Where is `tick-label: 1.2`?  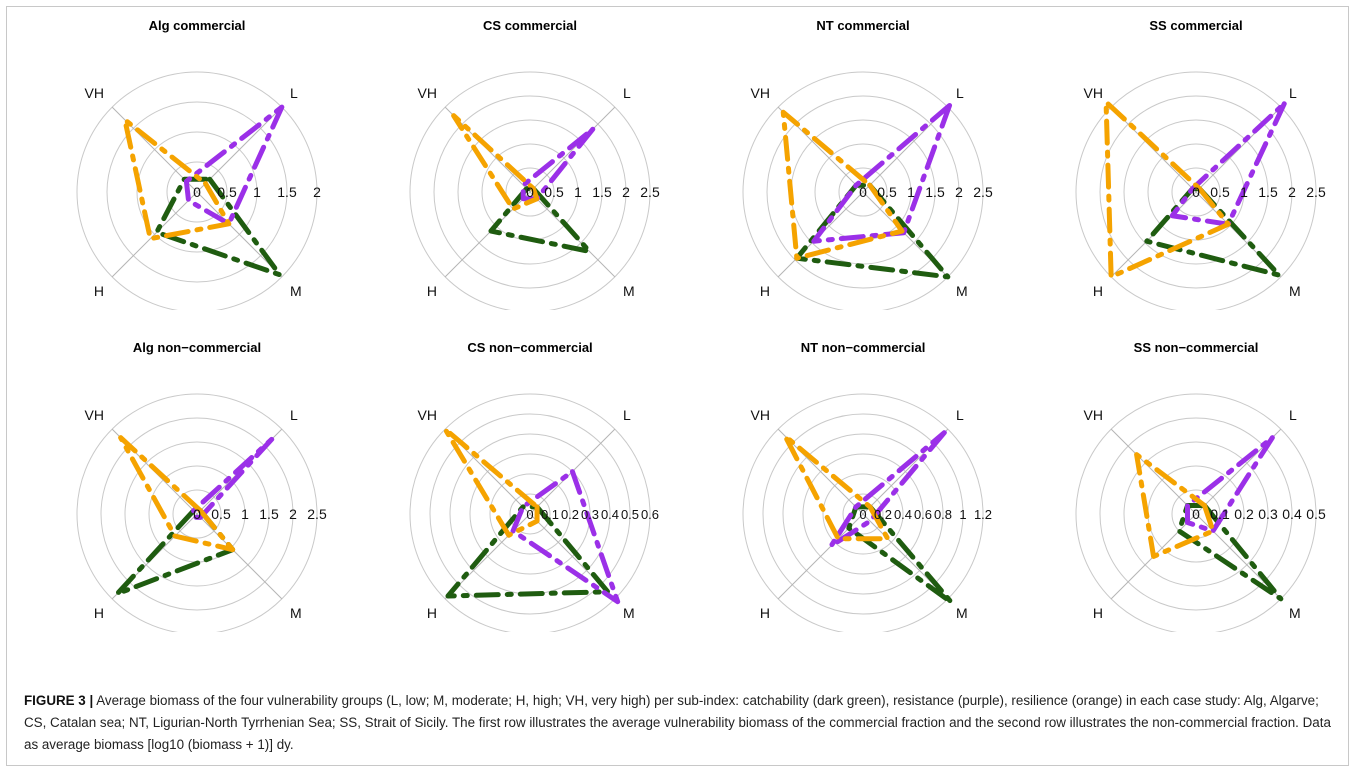
tick-label: 1.2 is located at coordinates (983, 514).